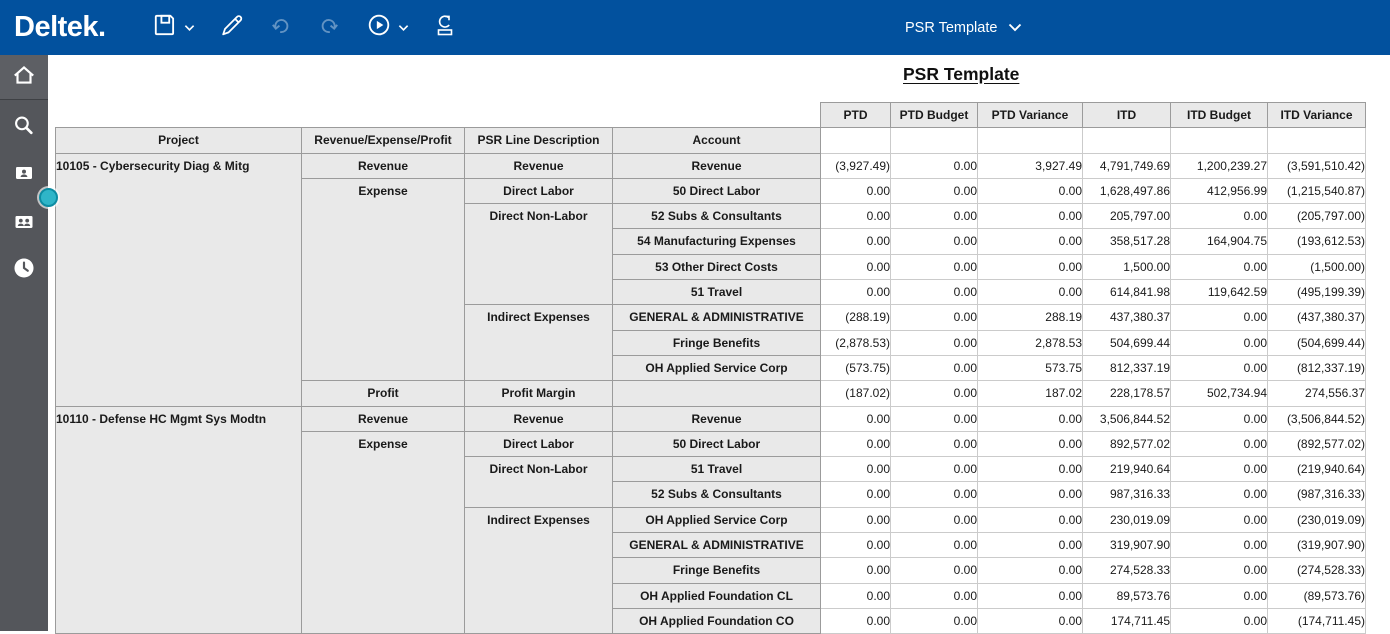  I want to click on run-button, so click(387, 27).